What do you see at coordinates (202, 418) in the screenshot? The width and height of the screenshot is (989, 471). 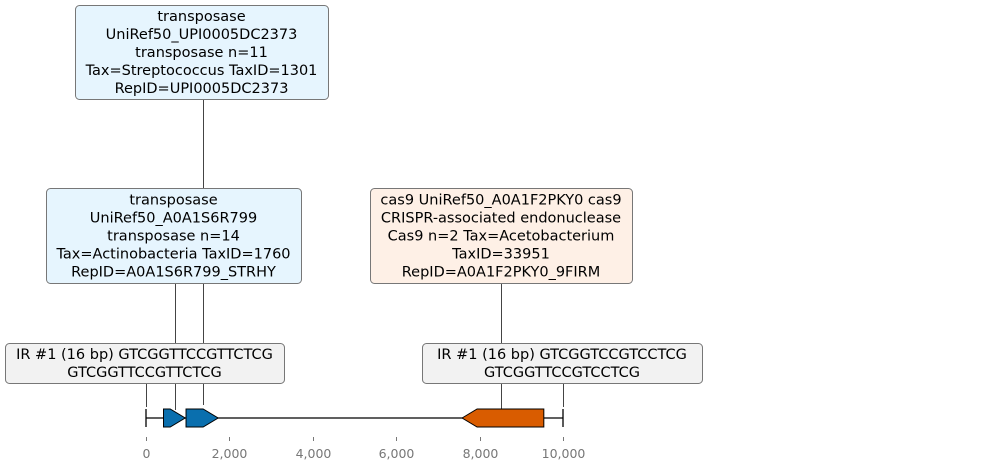 I see `gene-transposase` at bounding box center [202, 418].